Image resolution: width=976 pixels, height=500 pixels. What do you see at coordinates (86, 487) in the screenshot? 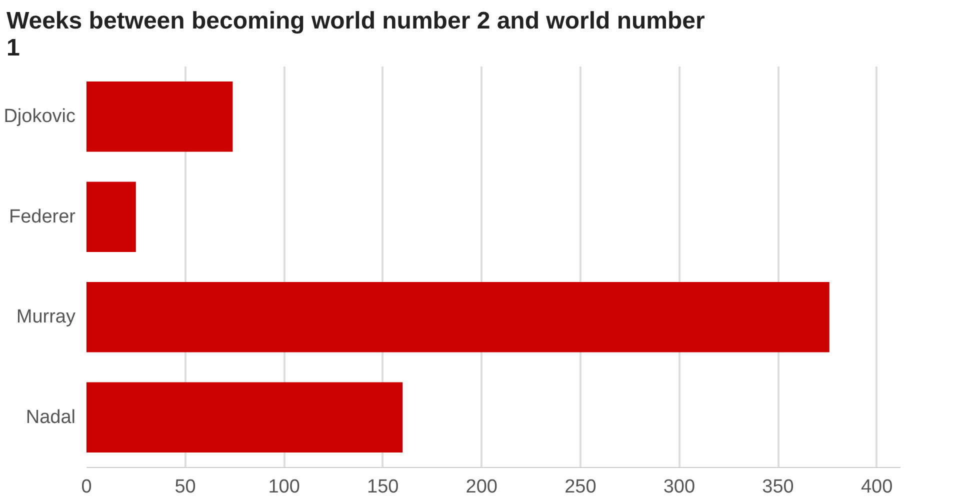
I see `x-tick-label: 0` at bounding box center [86, 487].